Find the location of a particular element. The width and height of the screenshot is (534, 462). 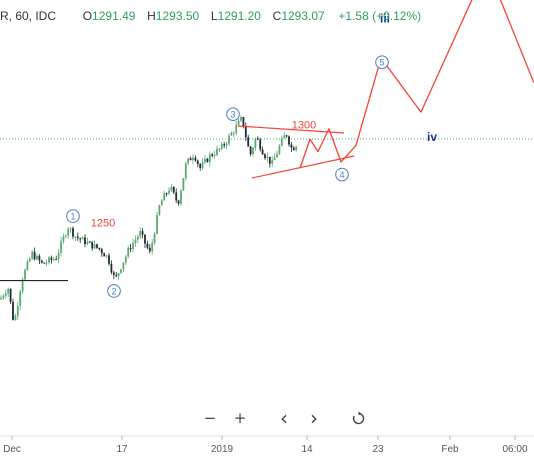

low-value: 1291.20 is located at coordinates (239, 16).